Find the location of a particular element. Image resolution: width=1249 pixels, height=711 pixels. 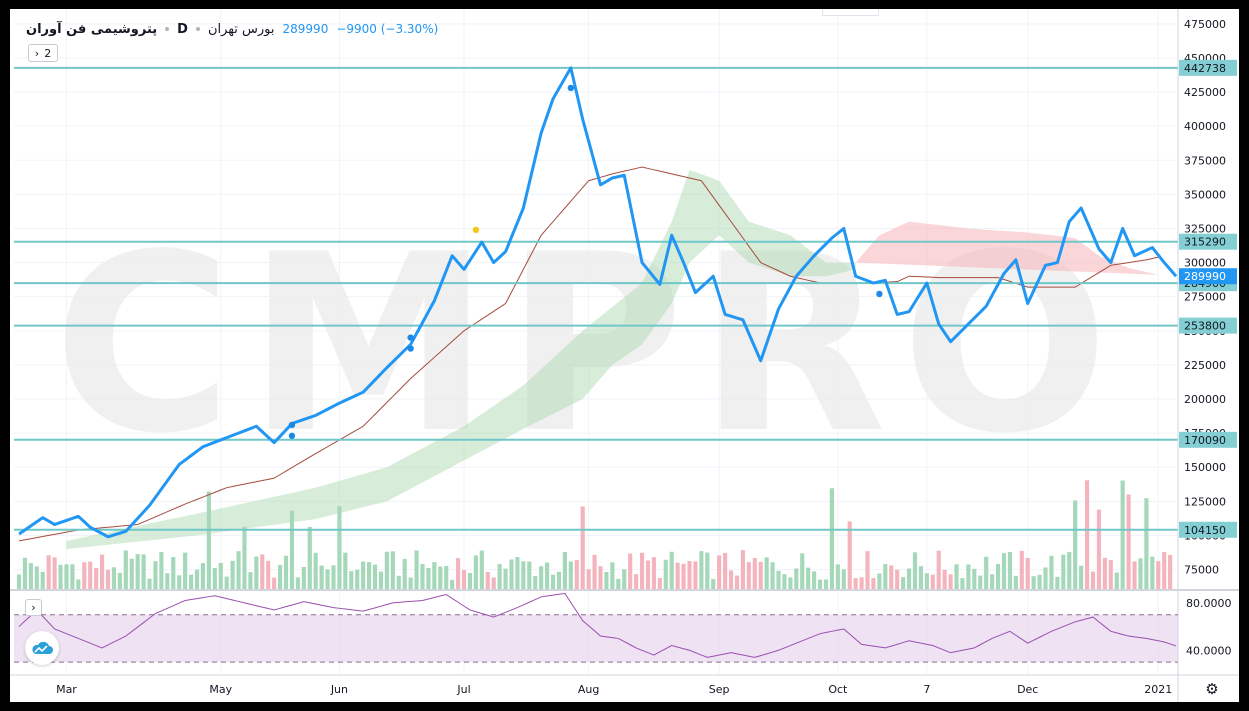

y-tick-label: 200000 is located at coordinates (1205, 399).